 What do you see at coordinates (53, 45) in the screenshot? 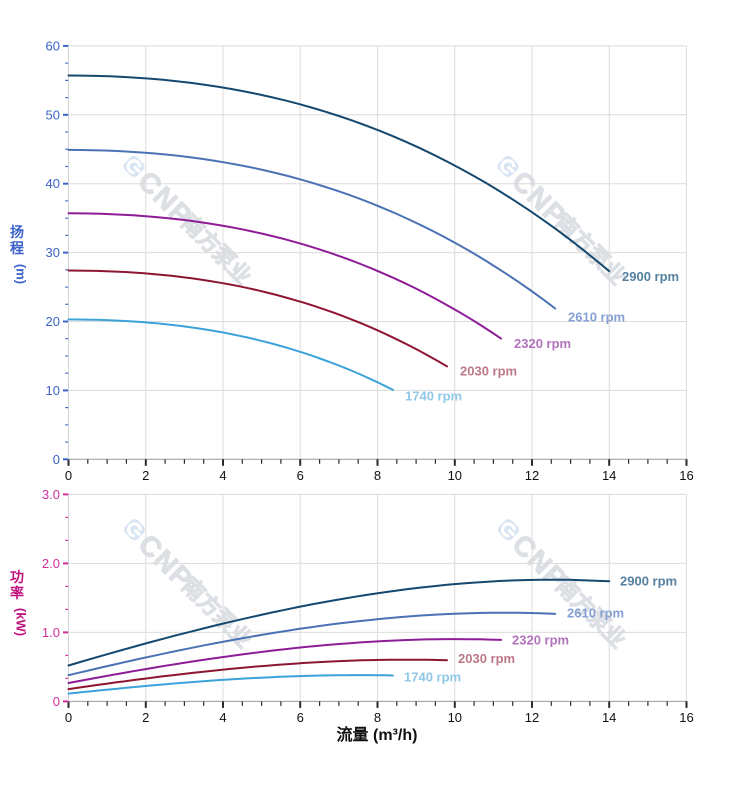
I see `svg-text: 60` at bounding box center [53, 45].